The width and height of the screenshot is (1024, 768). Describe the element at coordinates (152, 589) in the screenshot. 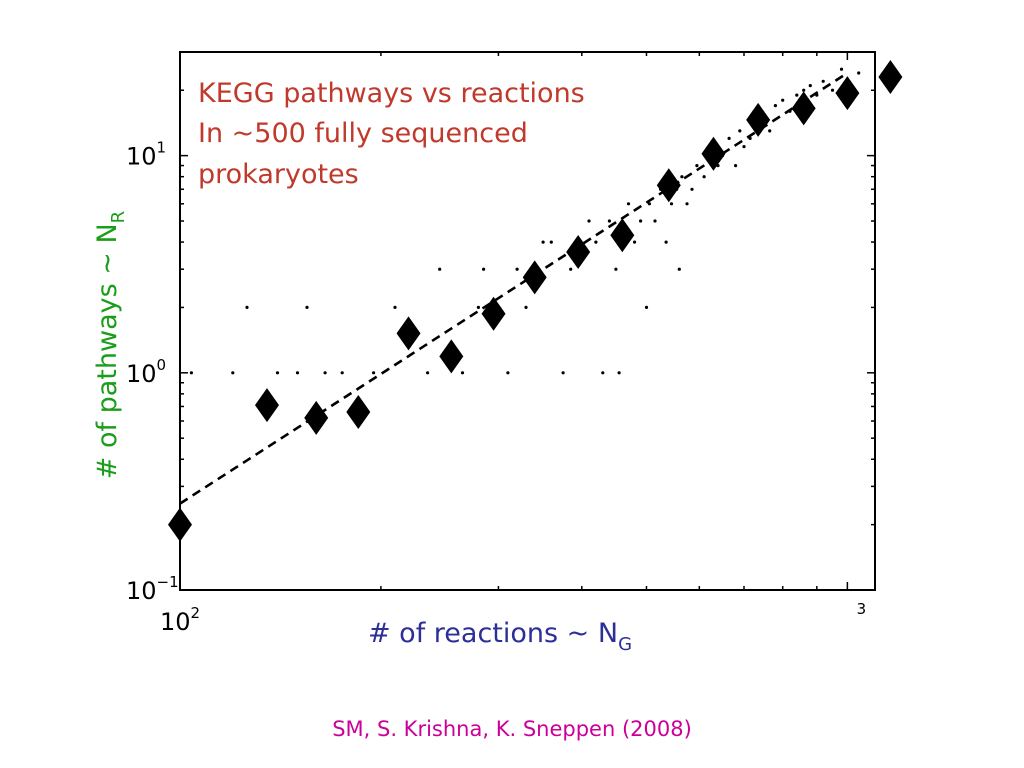

I see `y-tick-label: 10⁻¹` at that location.